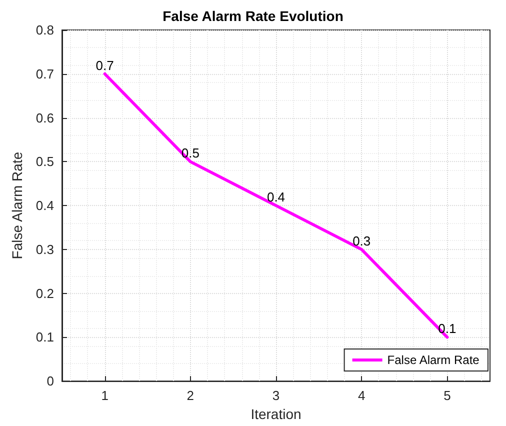 This screenshot has width=506, height=426. I want to click on legend-label: False Alarm Rate, so click(433, 360).